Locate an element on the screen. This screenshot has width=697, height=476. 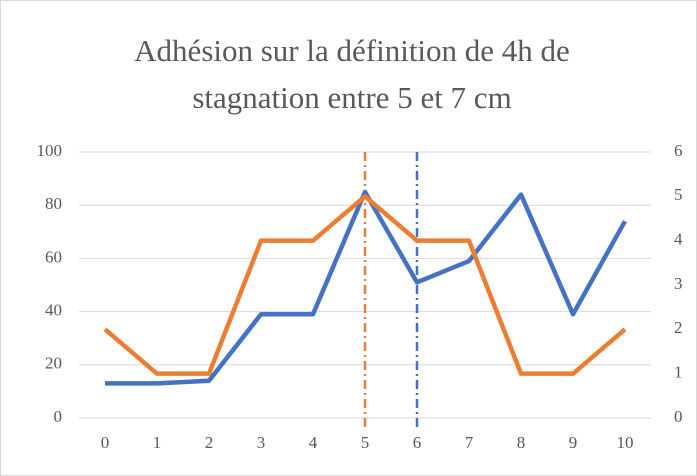
y-tick-label: 20 is located at coordinates (53, 363).